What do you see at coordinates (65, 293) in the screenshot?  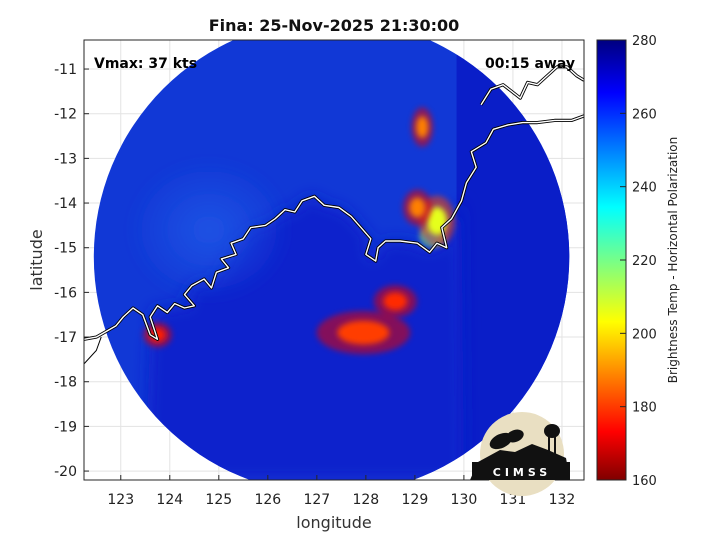 I see `y-tick-label: -16` at bounding box center [65, 293].